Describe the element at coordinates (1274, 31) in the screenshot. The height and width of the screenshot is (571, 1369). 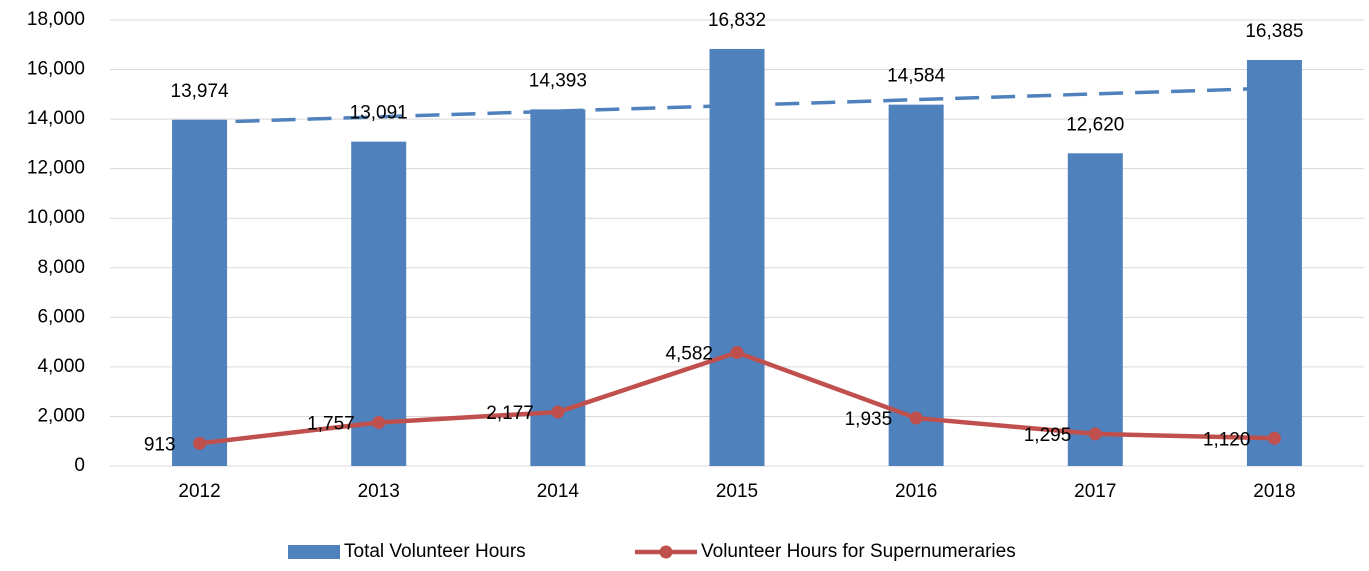
I see `data-label: 16,385` at that location.